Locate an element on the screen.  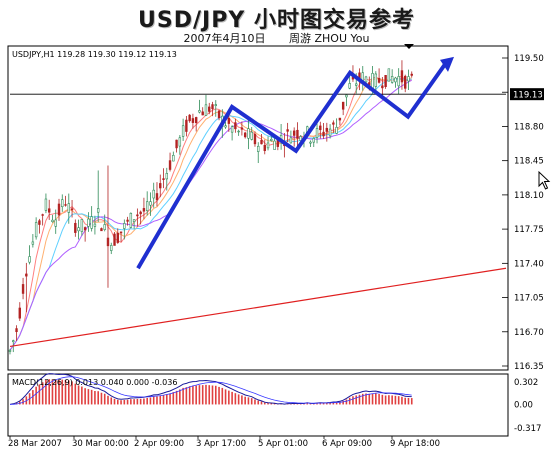
y-tick-label: 116.70 is located at coordinates (529, 333).